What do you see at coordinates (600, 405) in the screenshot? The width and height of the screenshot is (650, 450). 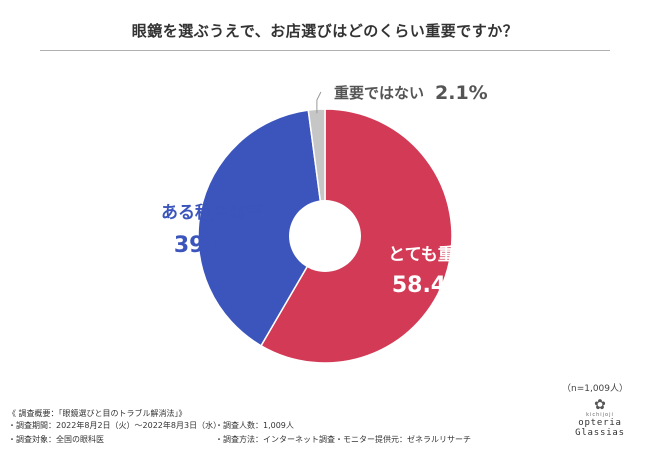 I see `flower-emblem-icon: ✿` at bounding box center [600, 405].